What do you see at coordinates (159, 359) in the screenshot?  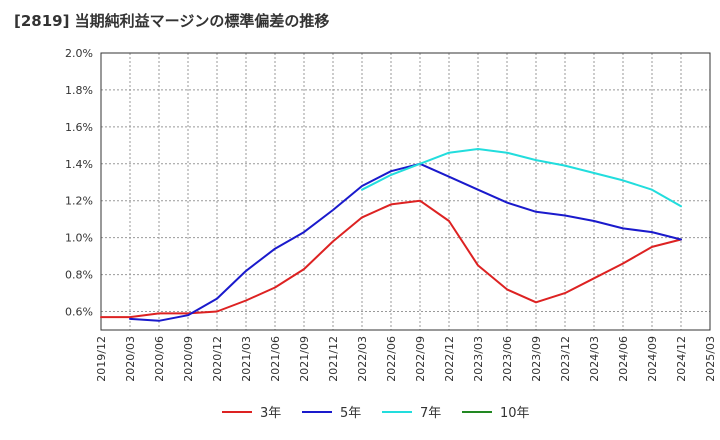 I see `x-tick-label: 2020/06` at bounding box center [159, 359].